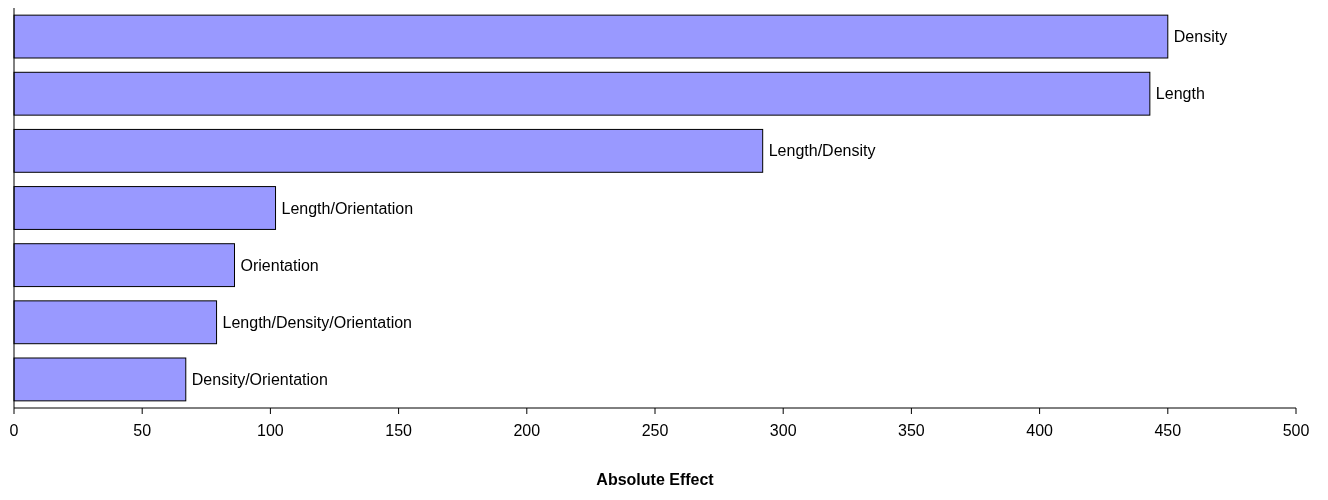 The width and height of the screenshot is (1328, 500). What do you see at coordinates (1180, 94) in the screenshot?
I see `y-tick-label: Length` at bounding box center [1180, 94].